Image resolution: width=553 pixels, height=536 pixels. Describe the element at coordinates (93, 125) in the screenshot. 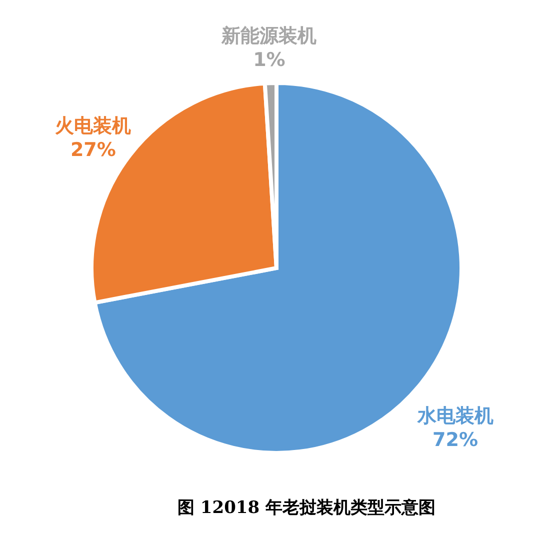

I see `slice-label: 火电装机` at that location.